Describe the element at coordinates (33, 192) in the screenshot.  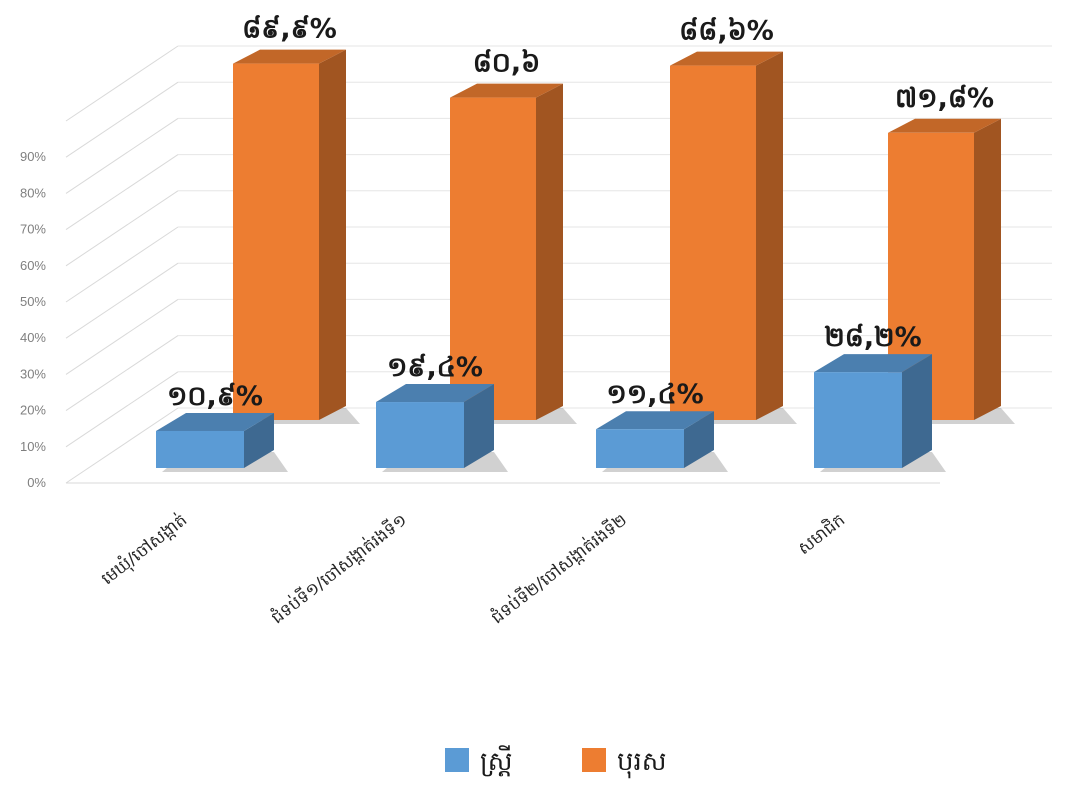
I see `y-tick-label: 80%` at that location.